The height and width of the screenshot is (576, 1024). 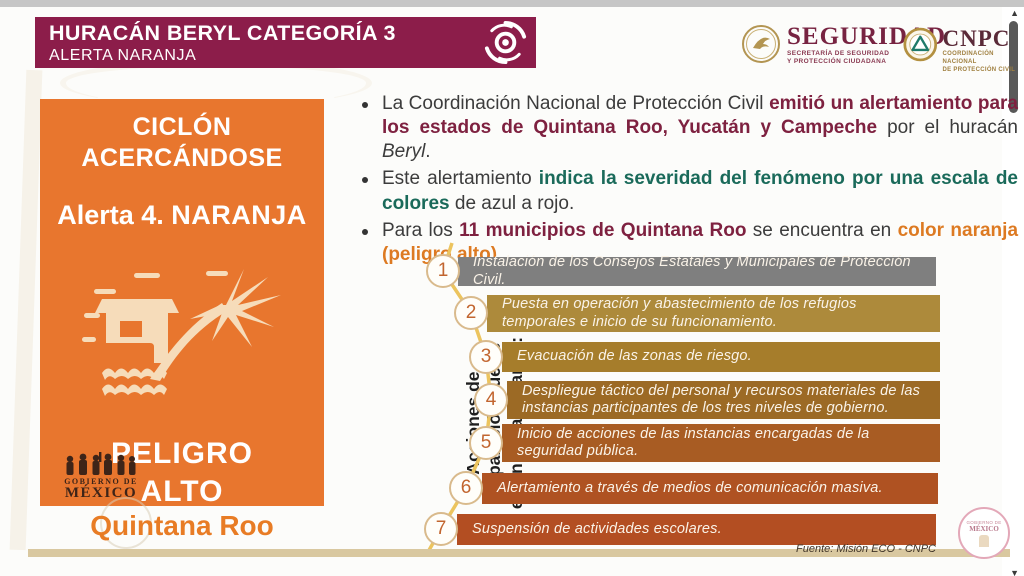 What do you see at coordinates (968, 58) in the screenshot?
I see `cnpc-subtitle-1: COORDINACIÓN NACIONAL` at bounding box center [968, 58].